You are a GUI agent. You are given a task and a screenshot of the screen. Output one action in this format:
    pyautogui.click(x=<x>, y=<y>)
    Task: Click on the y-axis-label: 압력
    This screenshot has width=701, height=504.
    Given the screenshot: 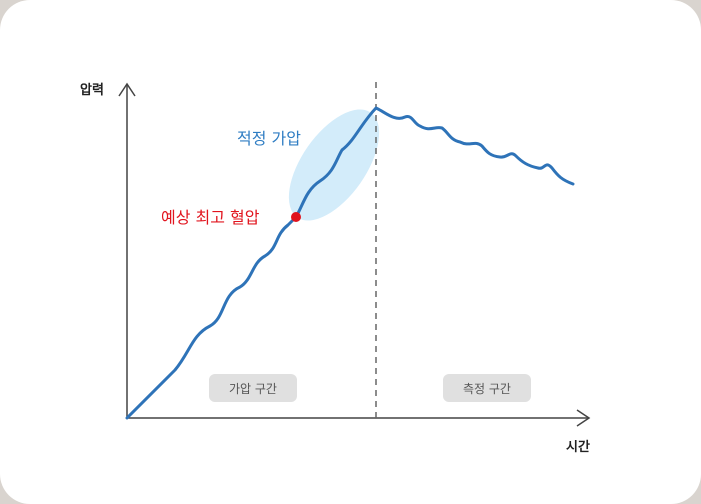 What is the action you would take?
    pyautogui.click(x=92, y=90)
    